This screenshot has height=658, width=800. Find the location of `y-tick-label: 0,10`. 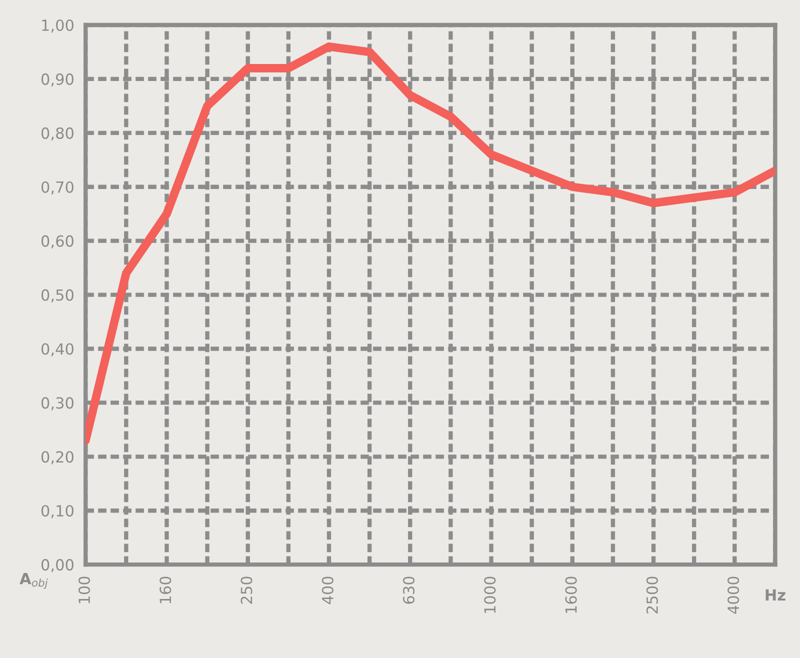

y-tick-label: 0,10 is located at coordinates (57, 511).